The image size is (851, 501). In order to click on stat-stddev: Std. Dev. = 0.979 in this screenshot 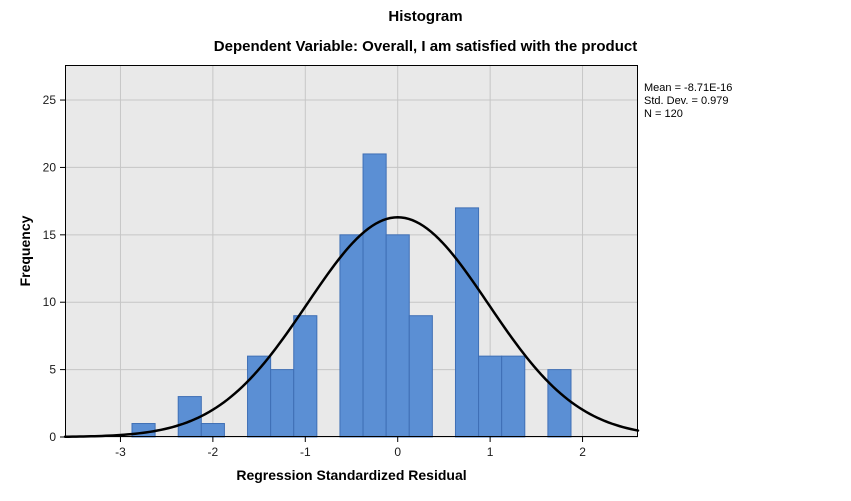, I will do `click(686, 101)`.